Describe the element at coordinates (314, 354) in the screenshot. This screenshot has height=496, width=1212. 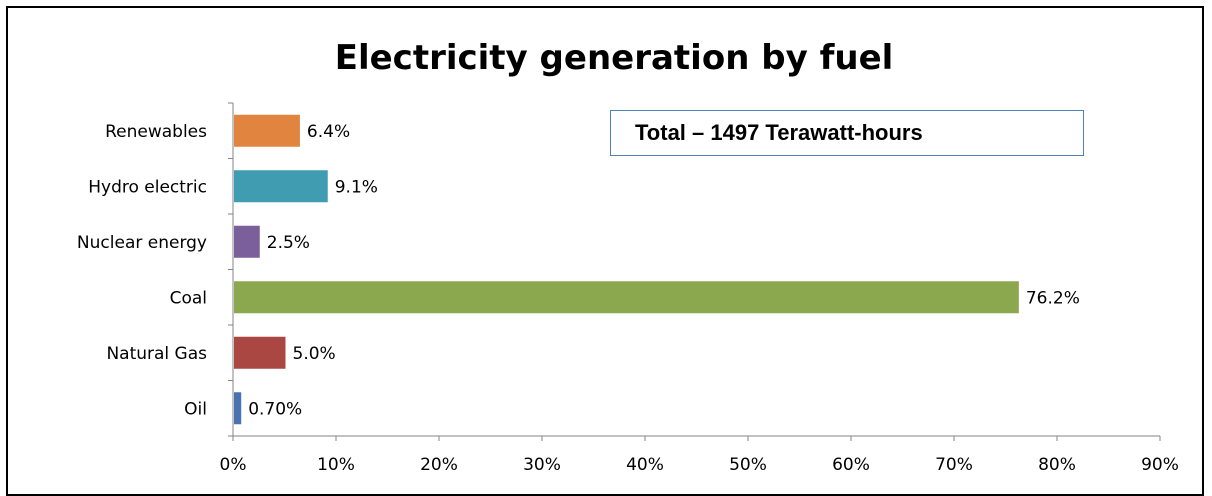
I see `data-label: 5.0%` at that location.